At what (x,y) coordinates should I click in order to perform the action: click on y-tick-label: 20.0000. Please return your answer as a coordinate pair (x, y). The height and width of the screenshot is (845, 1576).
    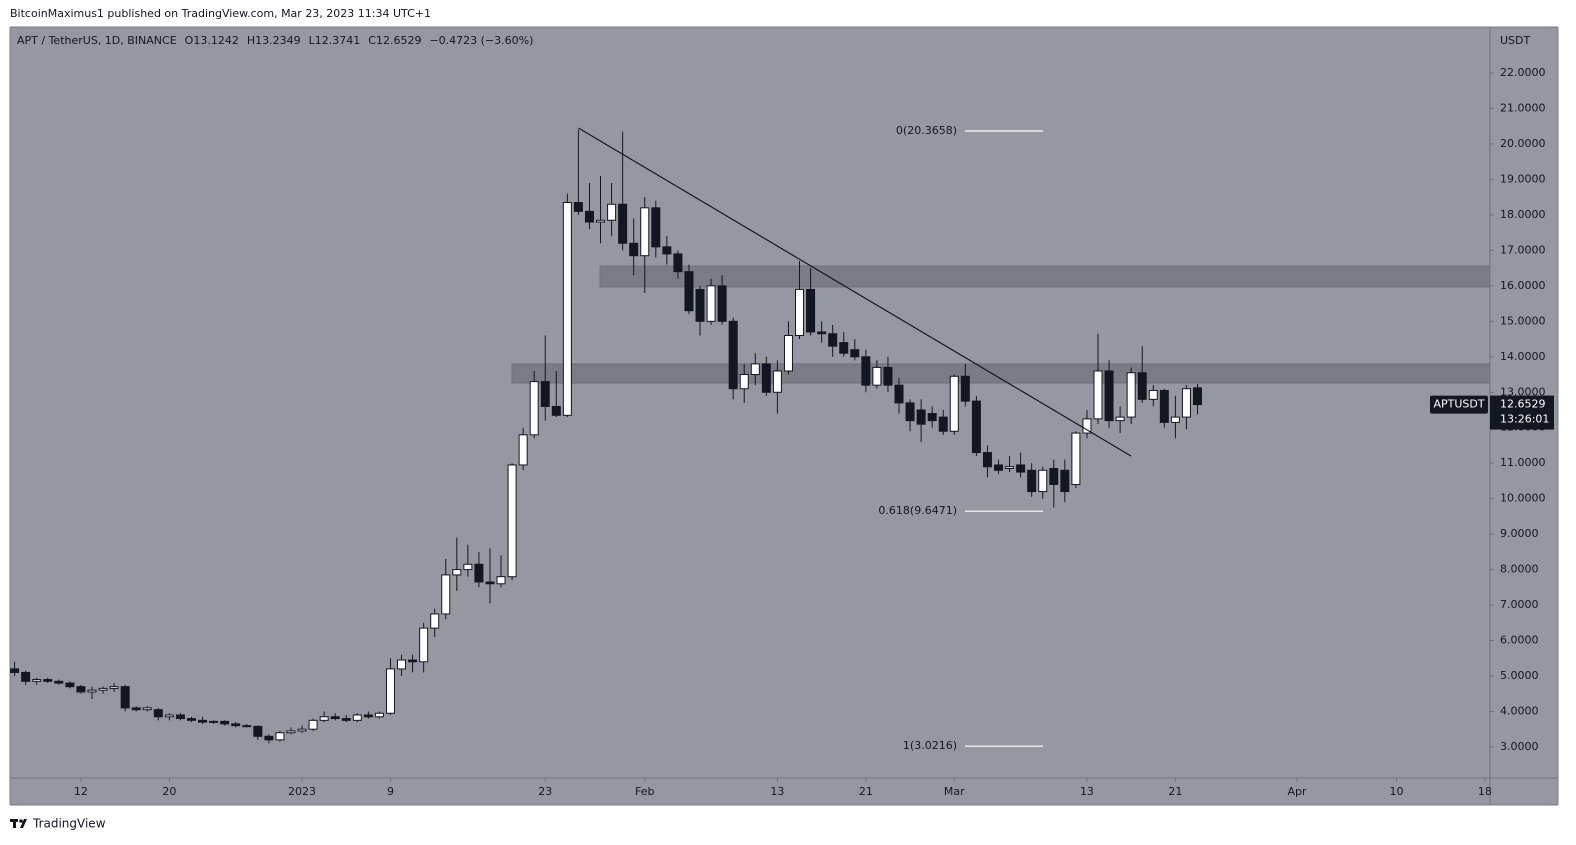
    Looking at the image, I should click on (1523, 143).